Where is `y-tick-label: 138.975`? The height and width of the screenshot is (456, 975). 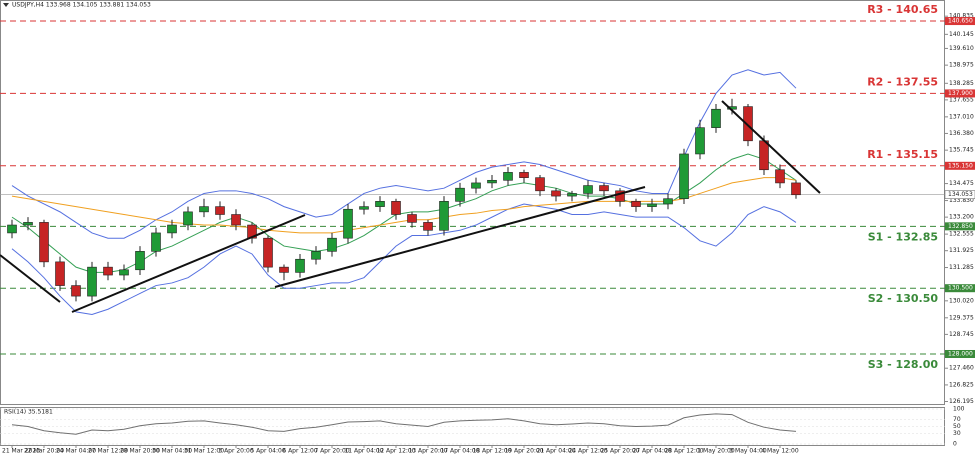
y-tick-label: 138.975 is located at coordinates (961, 65).